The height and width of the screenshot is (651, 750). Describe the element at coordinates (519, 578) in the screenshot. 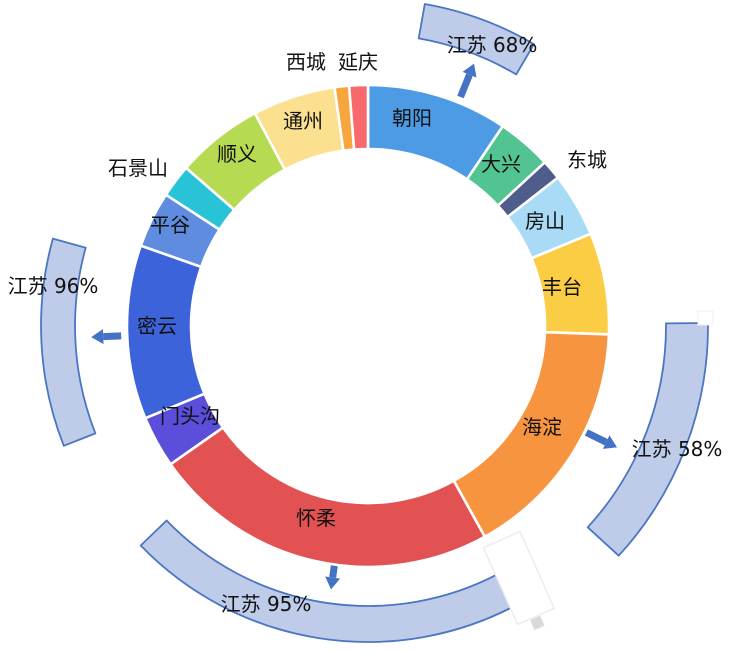

I see `empty-textbox-body` at that location.